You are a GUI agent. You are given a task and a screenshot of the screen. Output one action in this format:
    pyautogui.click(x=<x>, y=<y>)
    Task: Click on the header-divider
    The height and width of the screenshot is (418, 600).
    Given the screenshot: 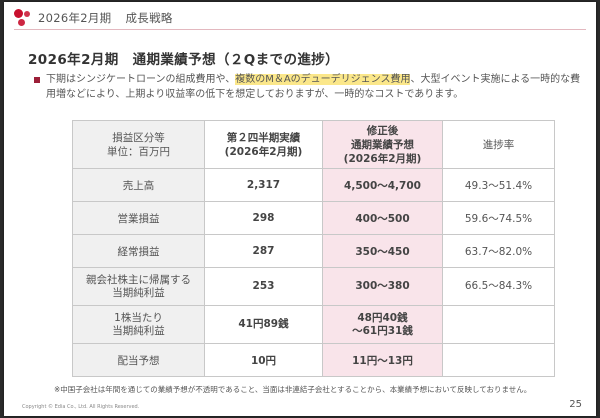 What is the action you would take?
    pyautogui.click(x=300, y=29)
    